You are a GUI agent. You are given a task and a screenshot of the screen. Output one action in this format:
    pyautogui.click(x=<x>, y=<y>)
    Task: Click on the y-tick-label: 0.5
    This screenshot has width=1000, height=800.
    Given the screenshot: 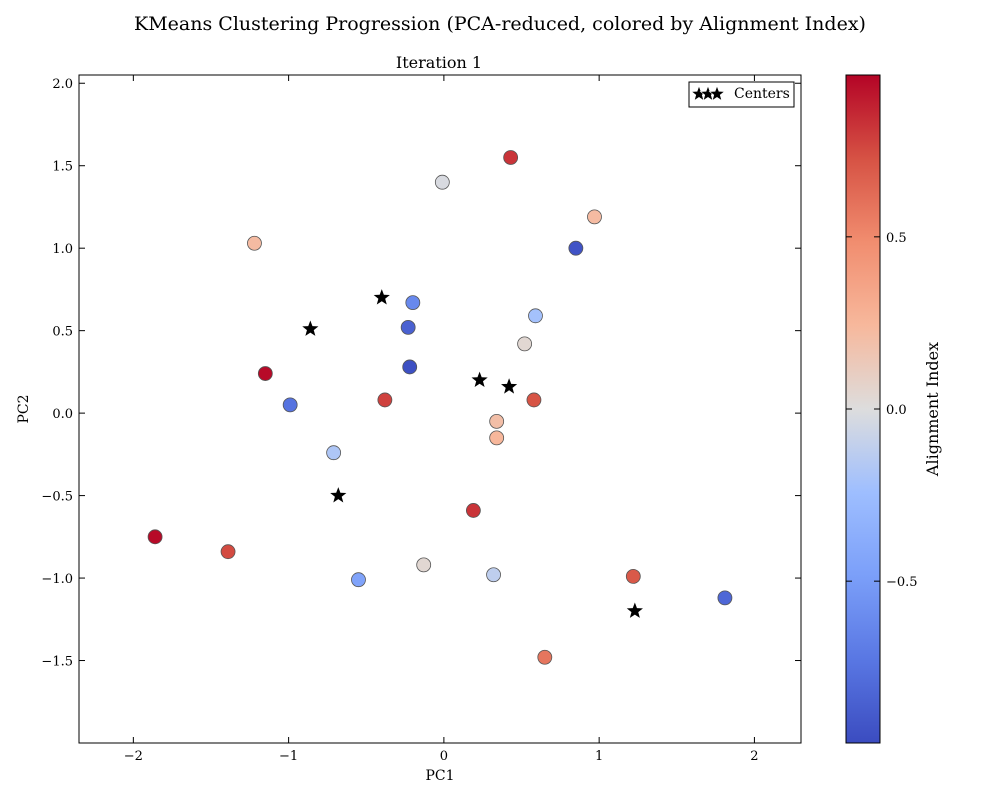 What is the action you would take?
    pyautogui.click(x=62, y=332)
    